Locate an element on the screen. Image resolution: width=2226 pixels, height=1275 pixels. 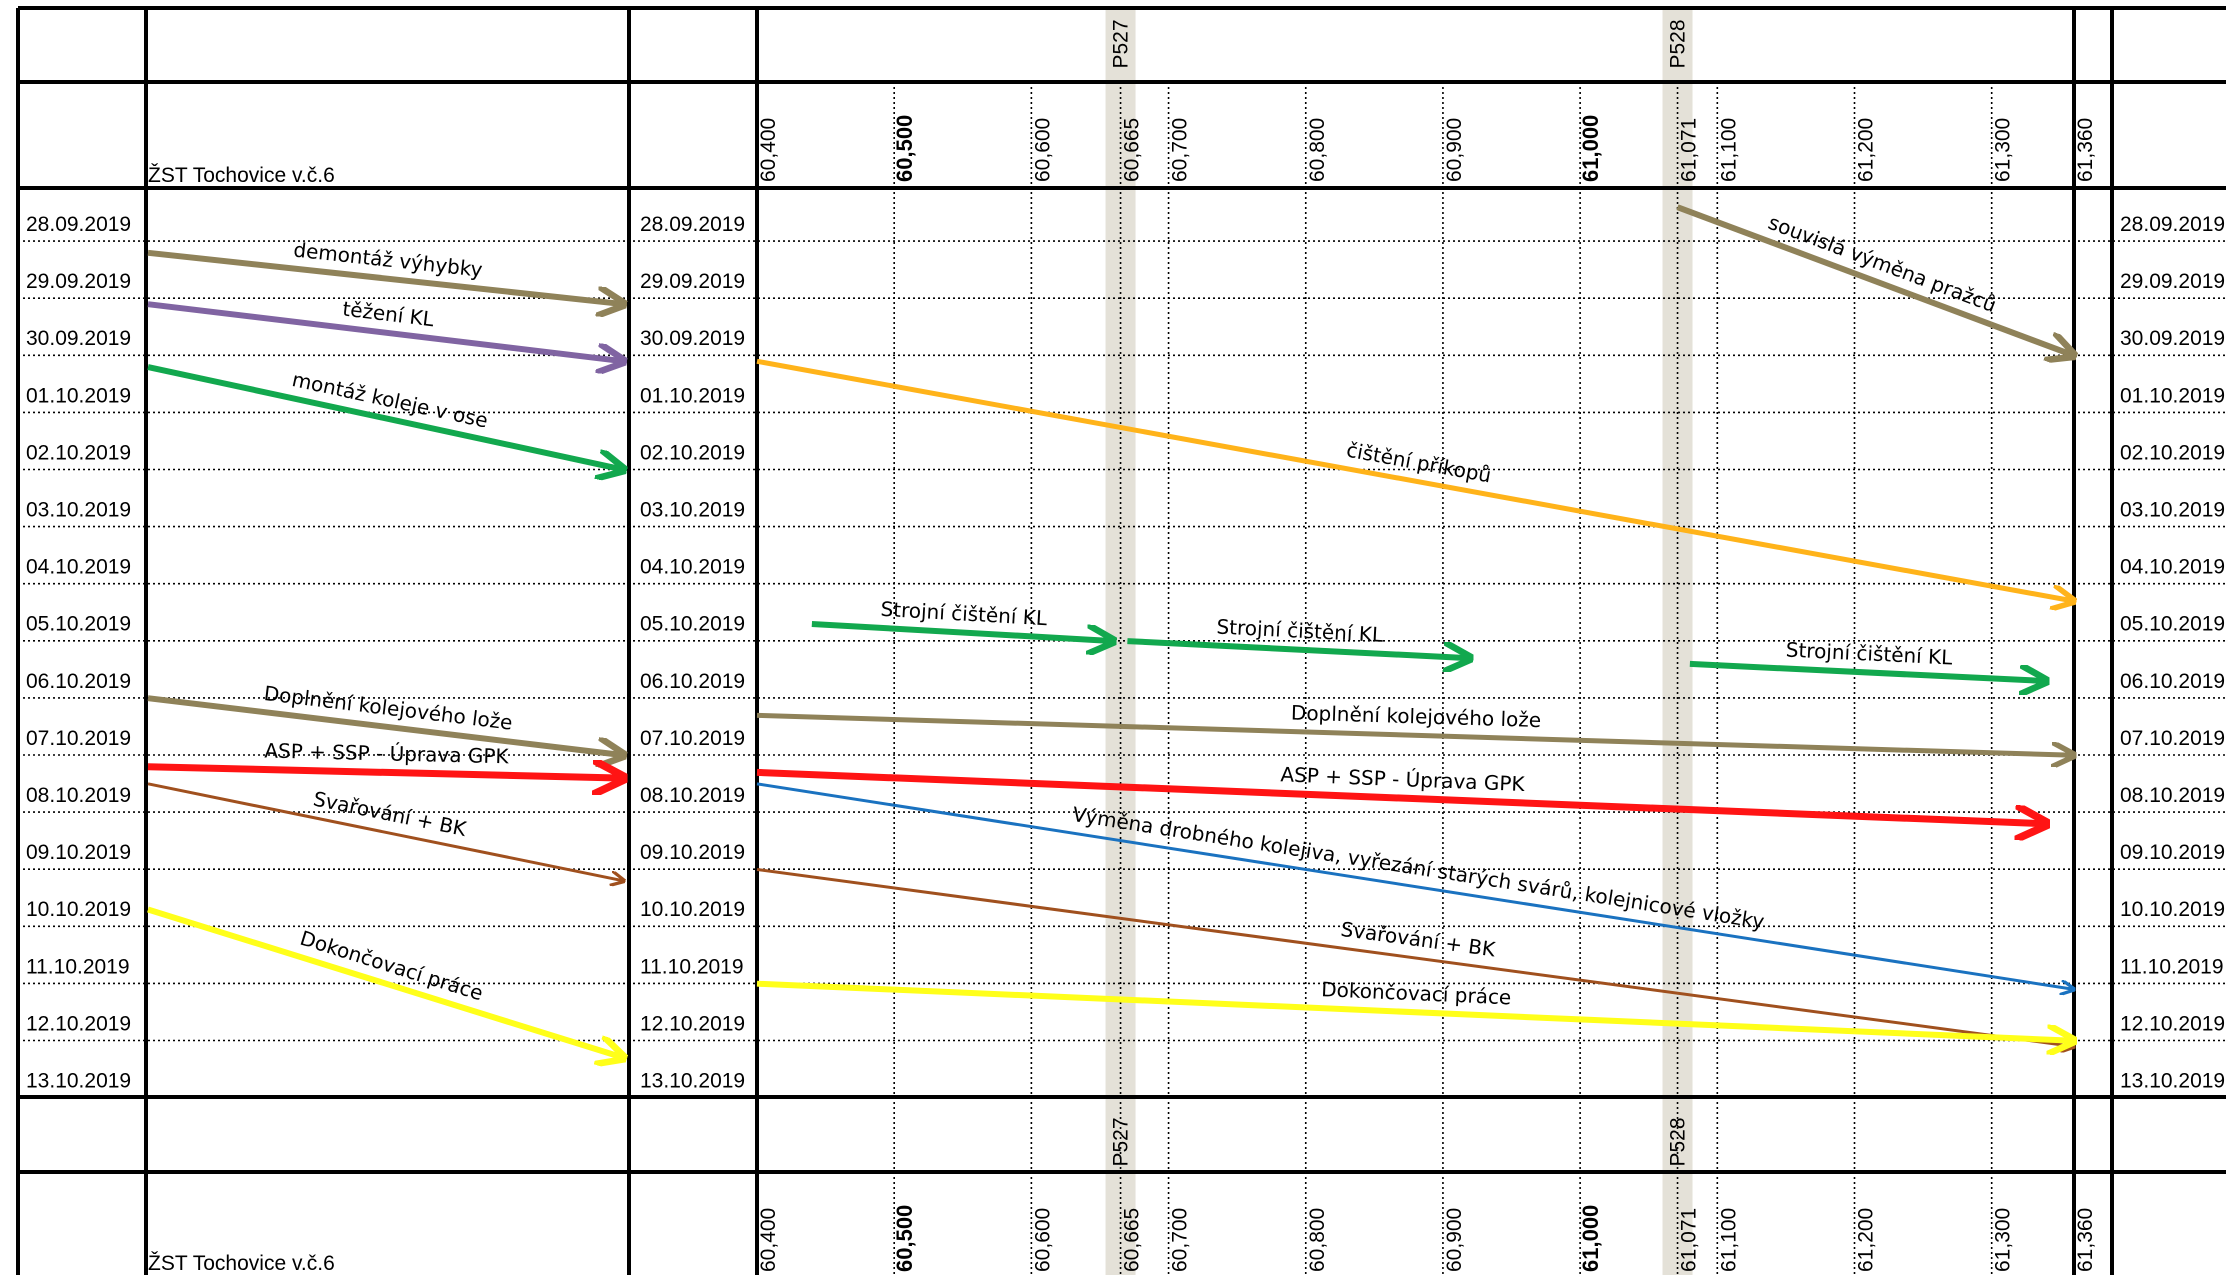
date-label-mid: 05.10.2019 is located at coordinates (692, 624).